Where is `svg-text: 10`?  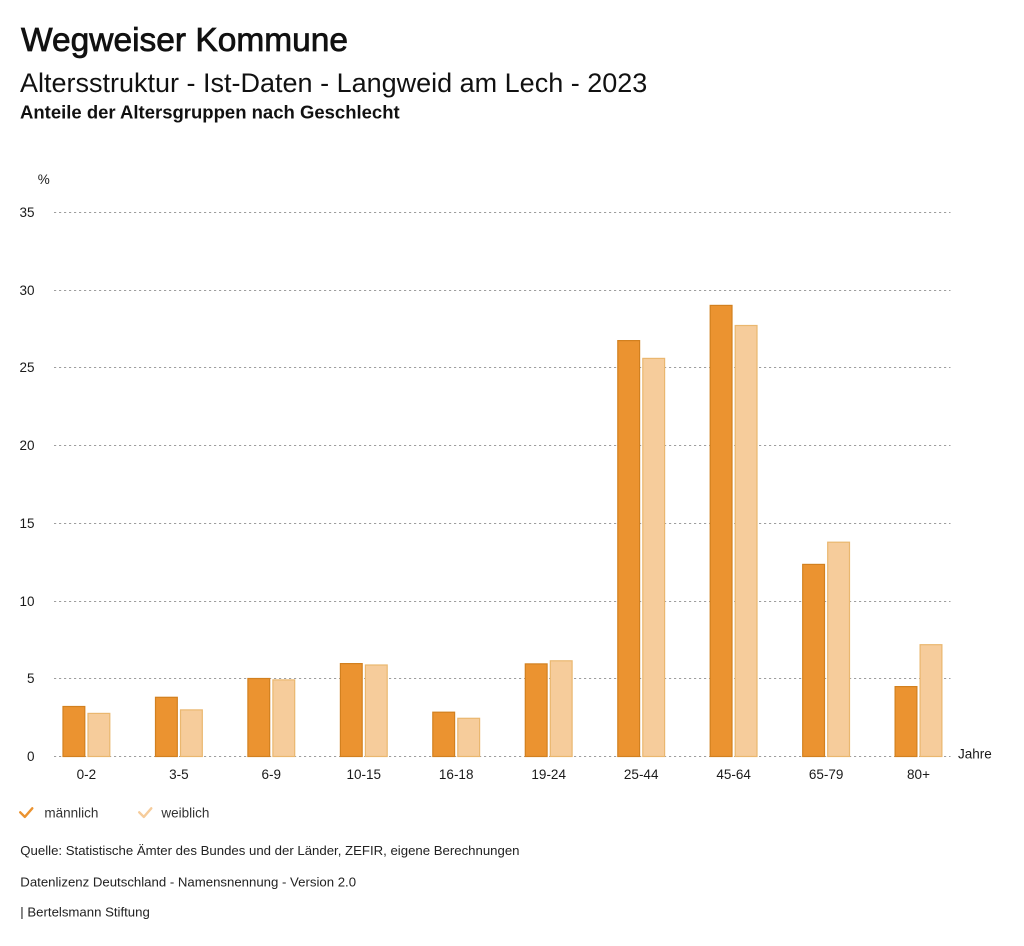 svg-text: 10 is located at coordinates (26, 601).